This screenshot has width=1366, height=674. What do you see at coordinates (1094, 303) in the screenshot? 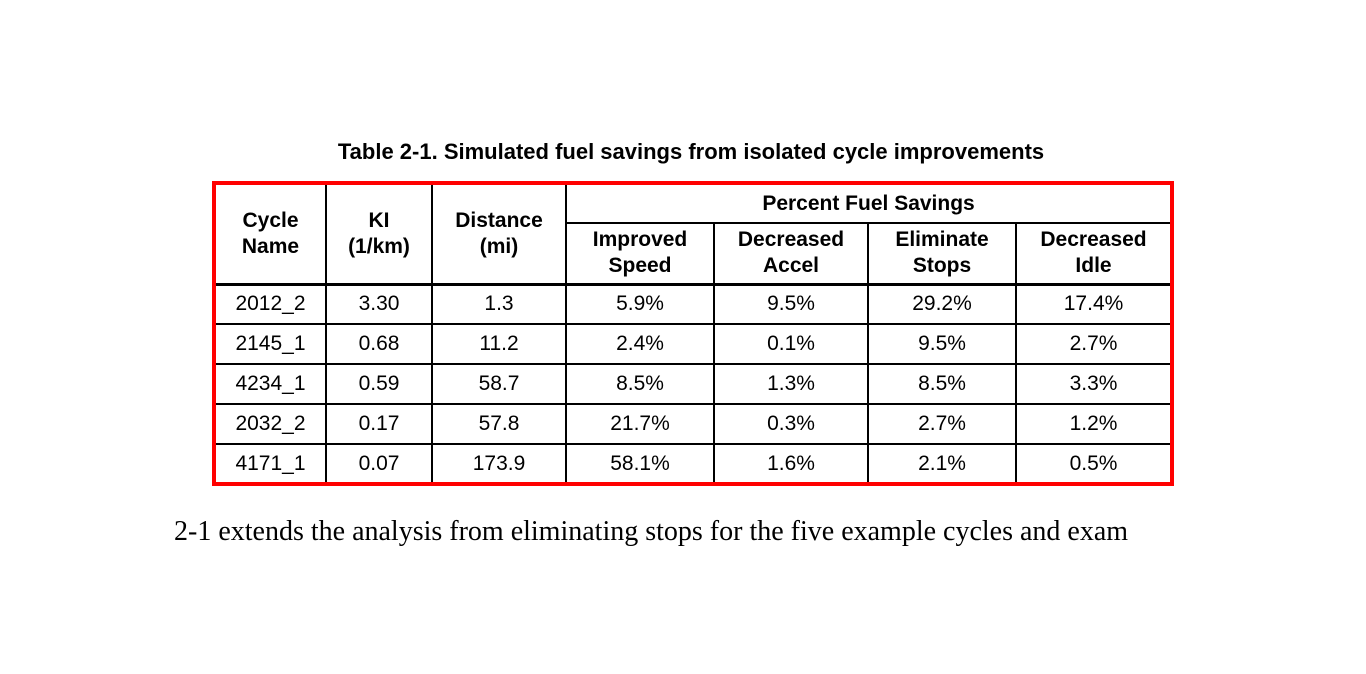
I see `table-cell: 17.4%` at bounding box center [1094, 303].